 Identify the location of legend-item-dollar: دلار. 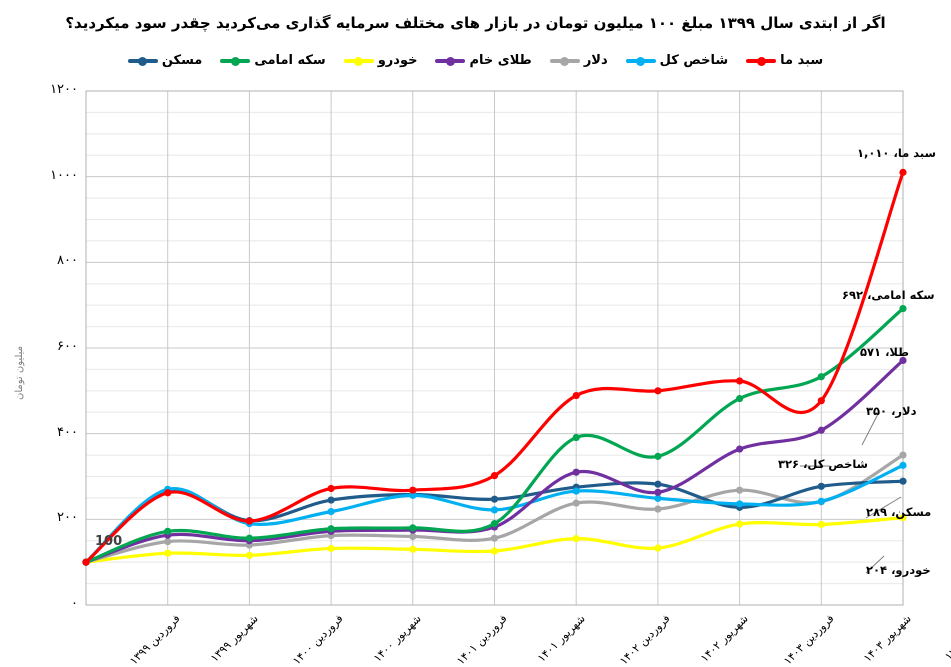
(578, 60).